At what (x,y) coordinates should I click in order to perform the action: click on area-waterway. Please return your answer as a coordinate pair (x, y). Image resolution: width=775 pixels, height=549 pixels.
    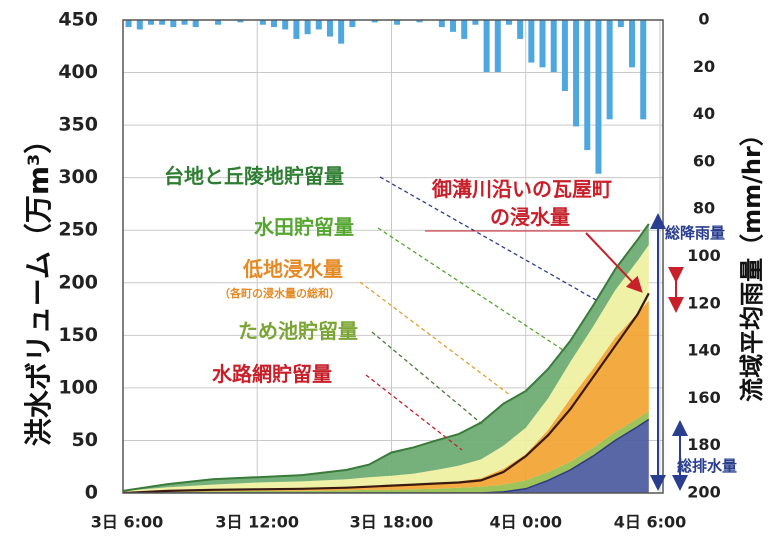
    Looking at the image, I should click on (386, 456).